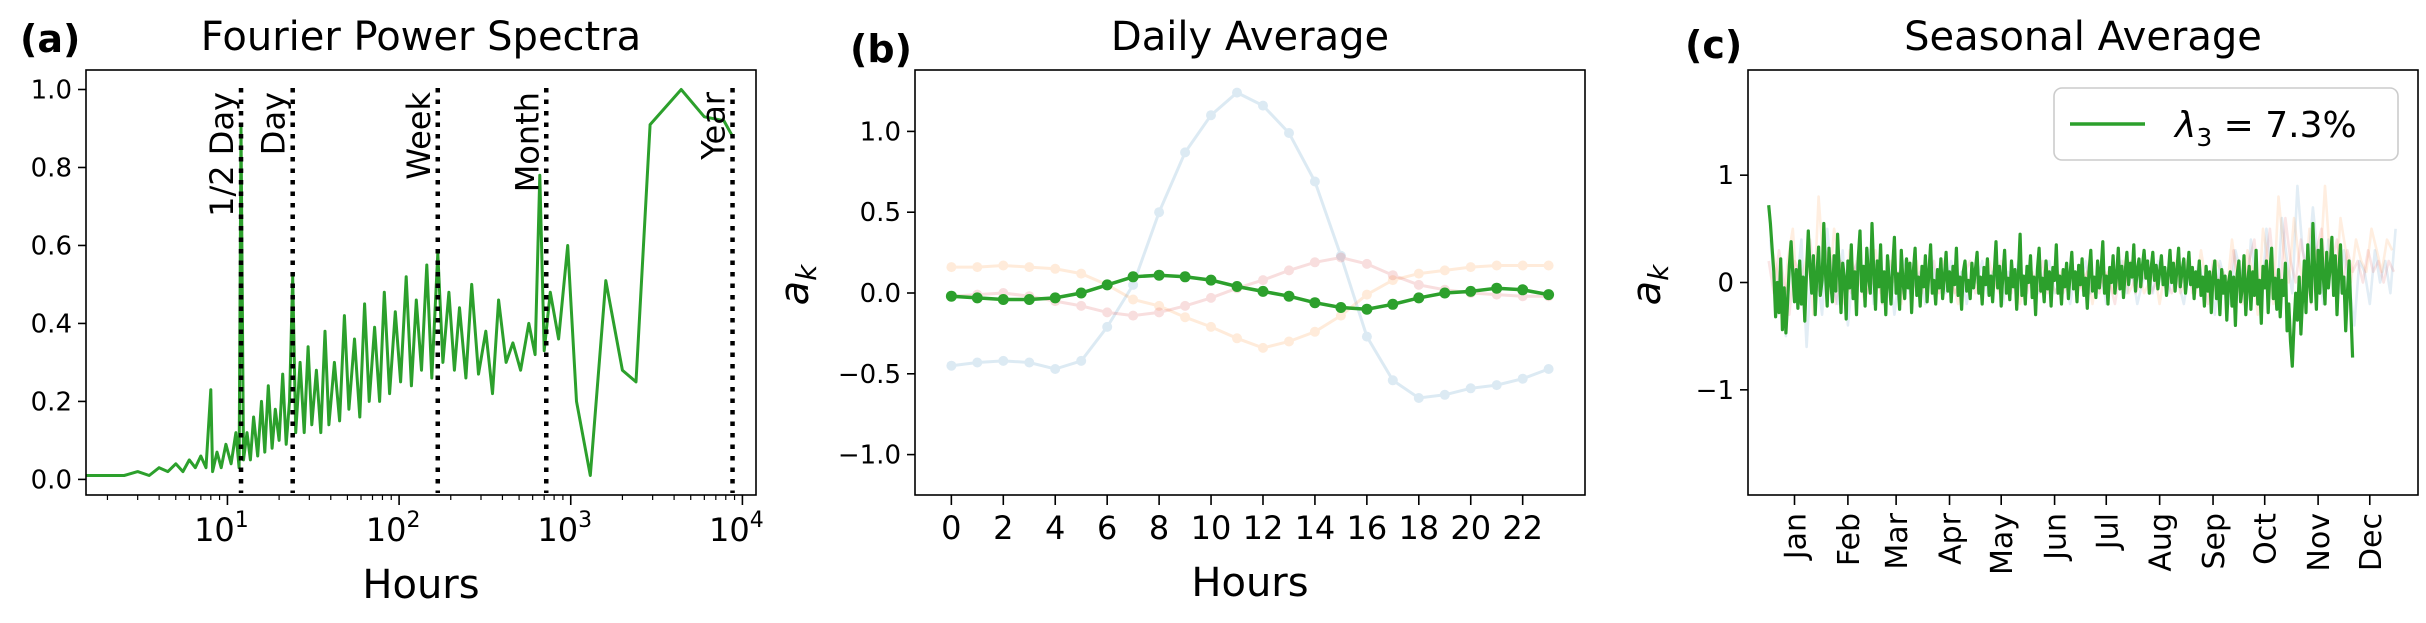  What do you see at coordinates (2226, 124) in the screenshot?
I see `legend: λ3 = 7.3%` at bounding box center [2226, 124].